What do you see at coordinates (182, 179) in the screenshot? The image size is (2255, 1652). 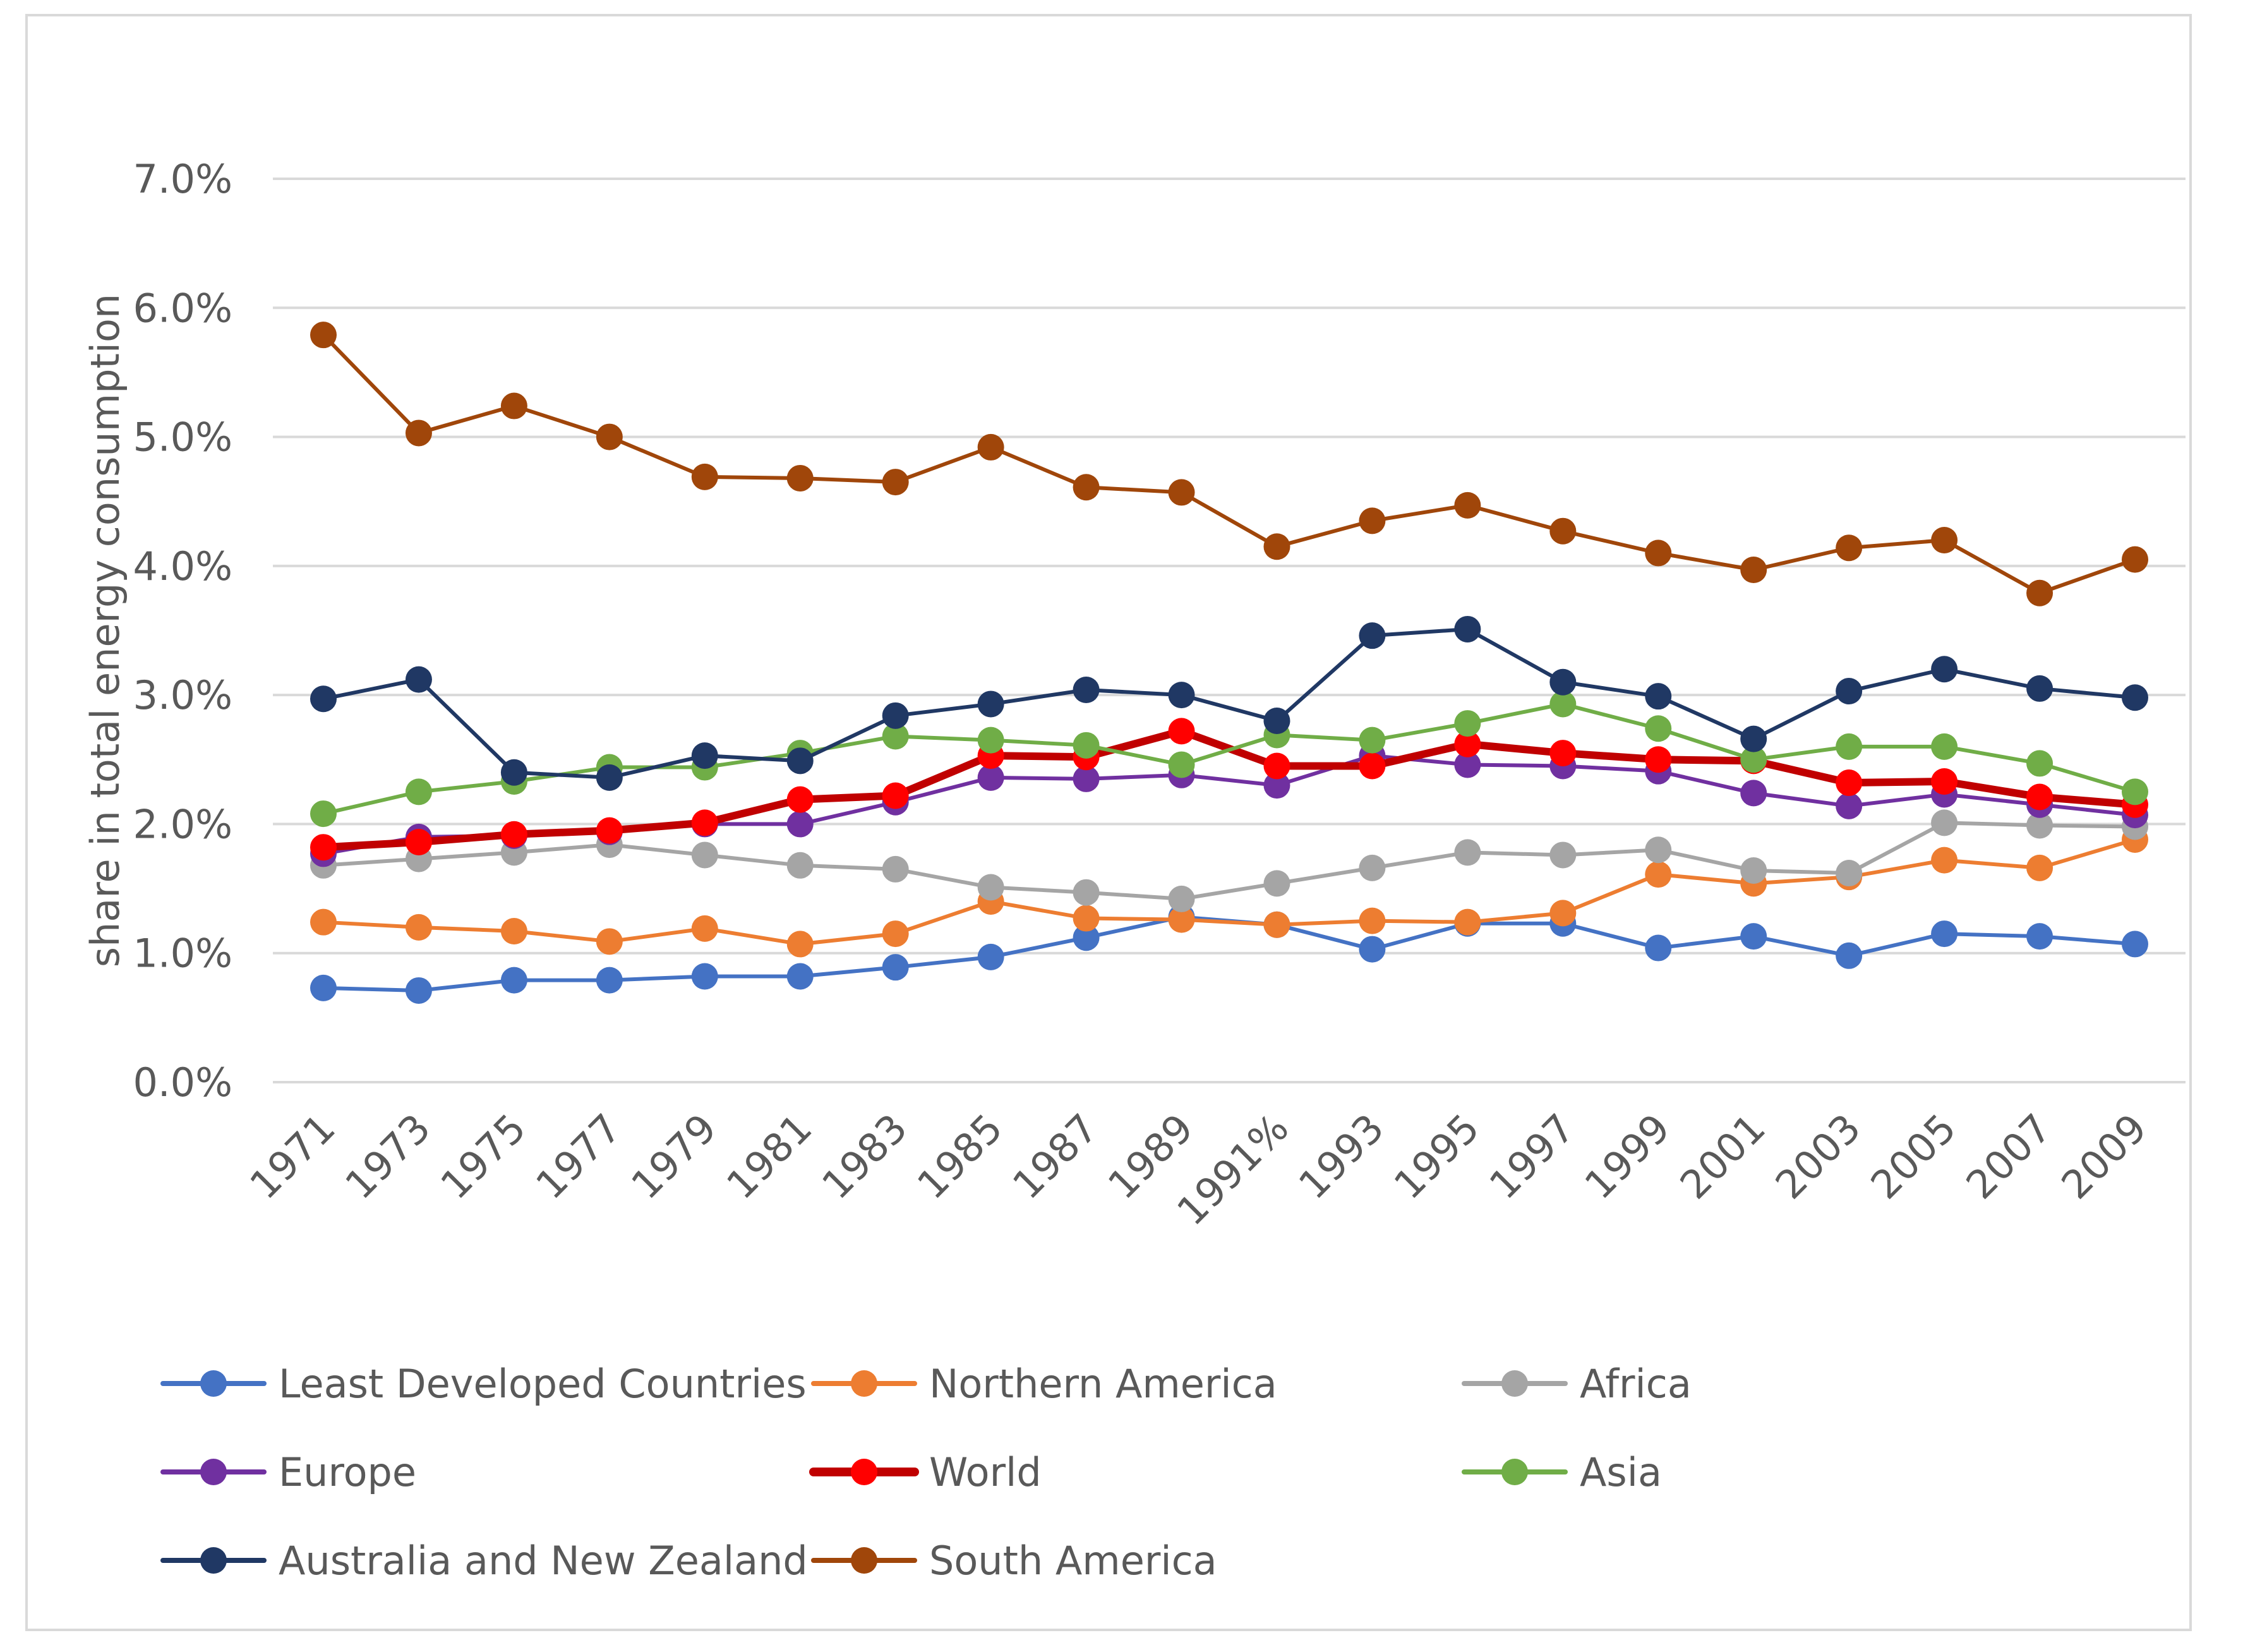 I see `y-tick-label: 7.0%` at bounding box center [182, 179].